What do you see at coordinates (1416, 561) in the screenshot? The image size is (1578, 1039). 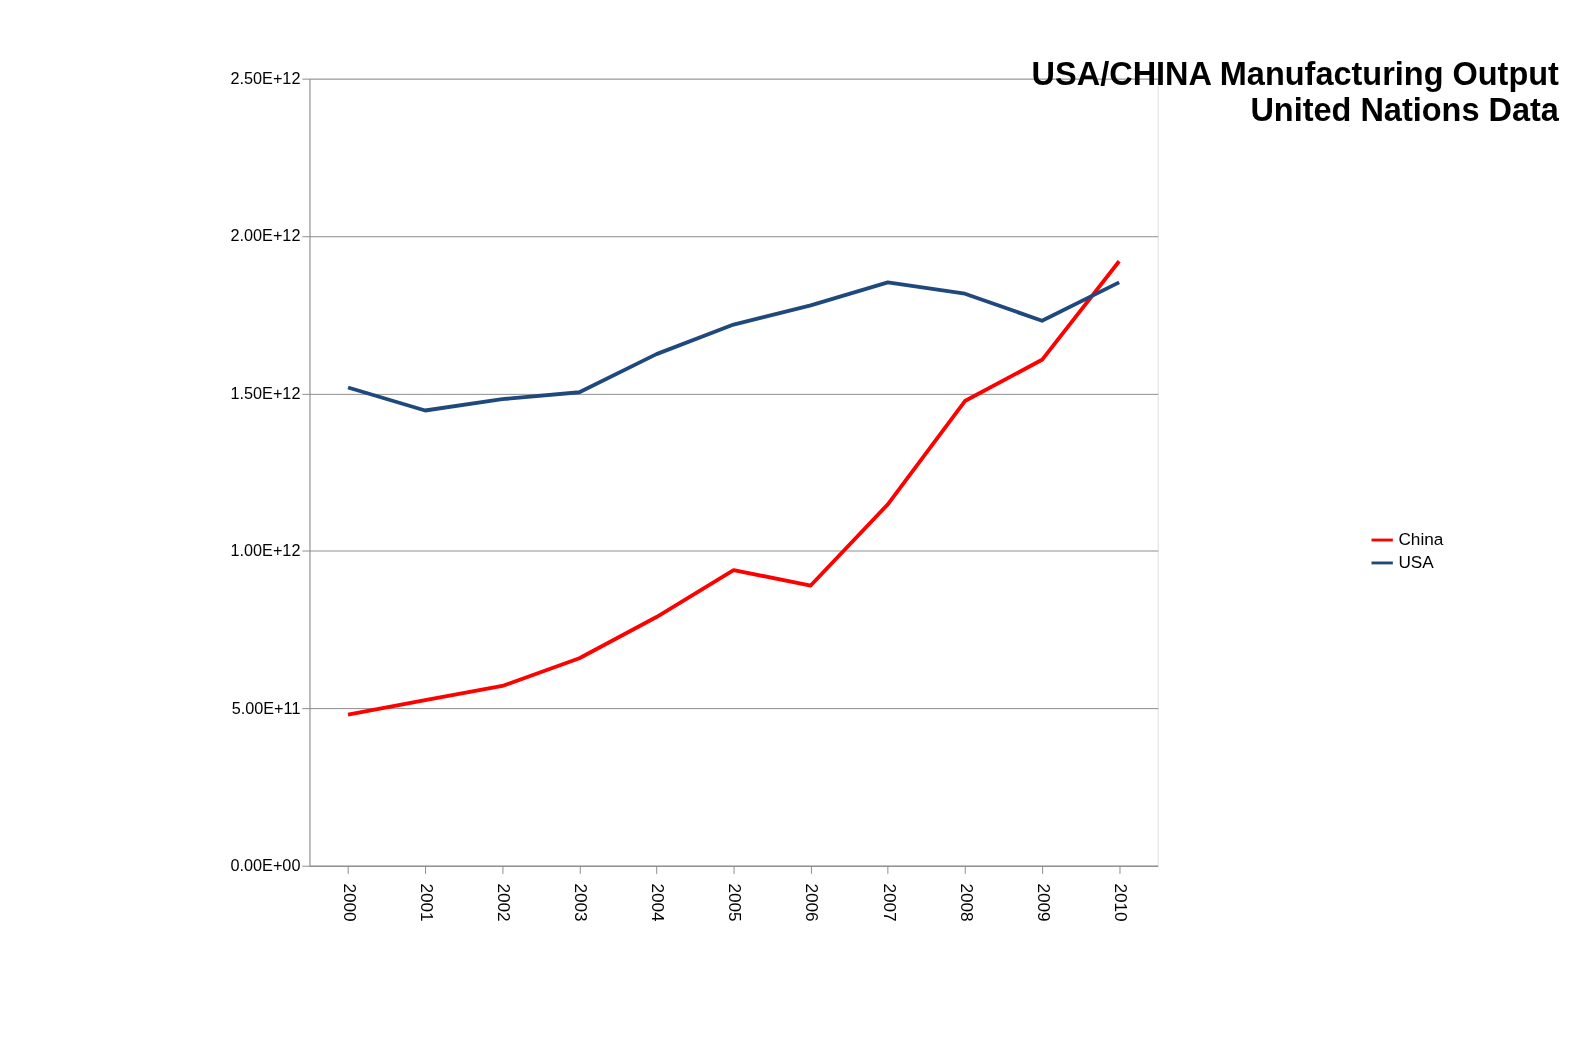 I see `legend-label: USA` at bounding box center [1416, 561].